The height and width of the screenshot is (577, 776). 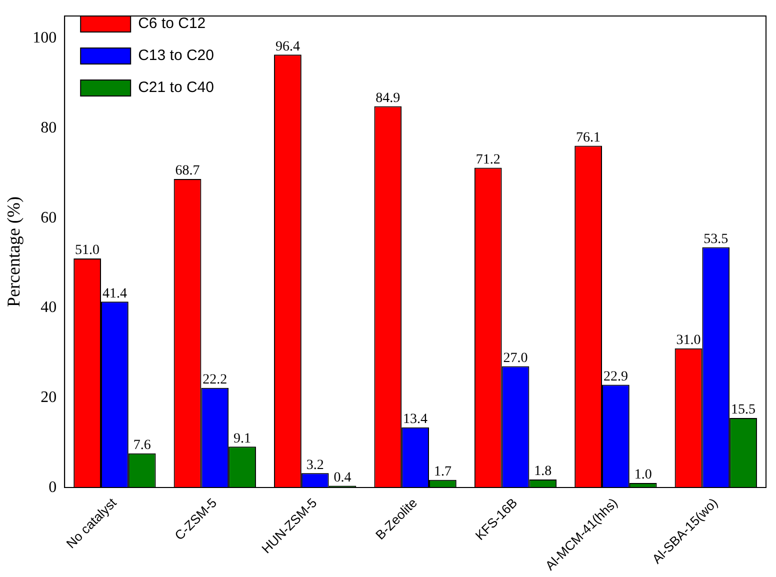 What do you see at coordinates (87, 250) in the screenshot?
I see `data-label: 51.0` at bounding box center [87, 250].